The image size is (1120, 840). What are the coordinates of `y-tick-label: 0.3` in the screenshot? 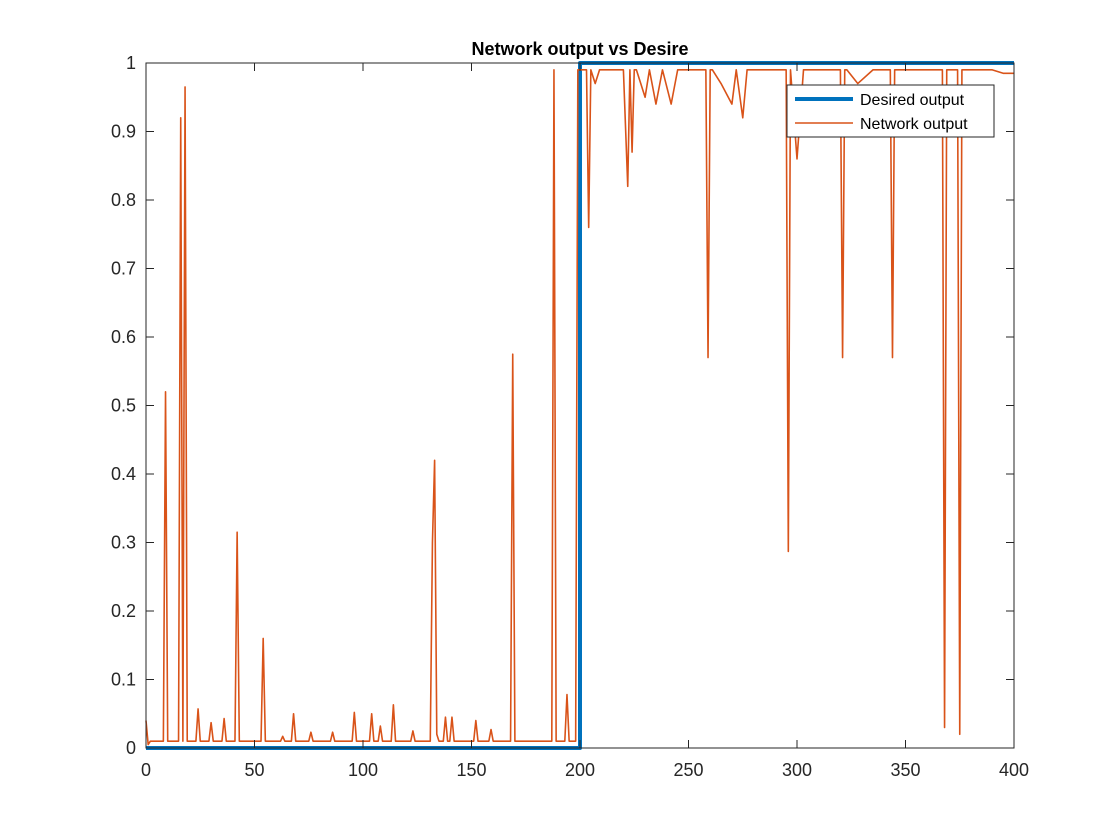 It's located at (123, 543).